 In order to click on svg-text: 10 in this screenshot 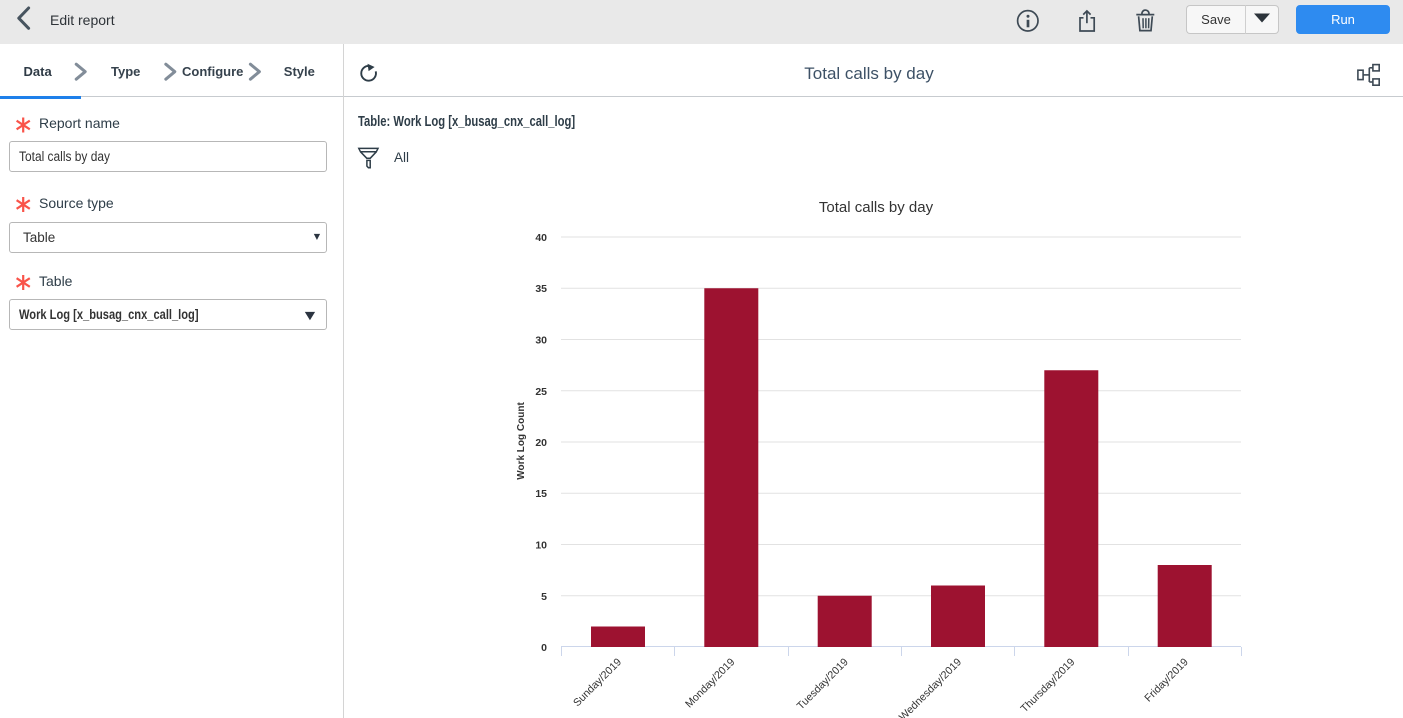, I will do `click(541, 546)`.